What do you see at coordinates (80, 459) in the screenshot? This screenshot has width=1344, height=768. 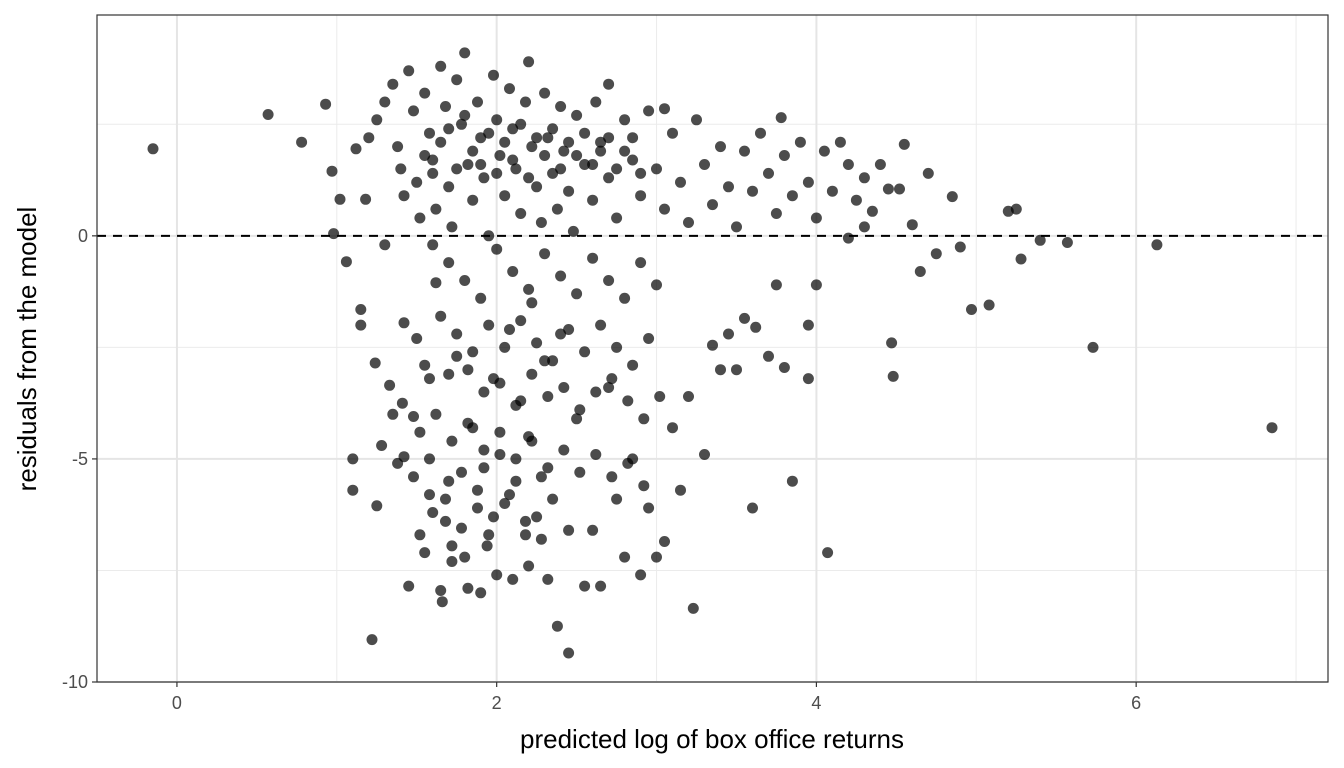 I see `y-tick-label: -5` at bounding box center [80, 459].